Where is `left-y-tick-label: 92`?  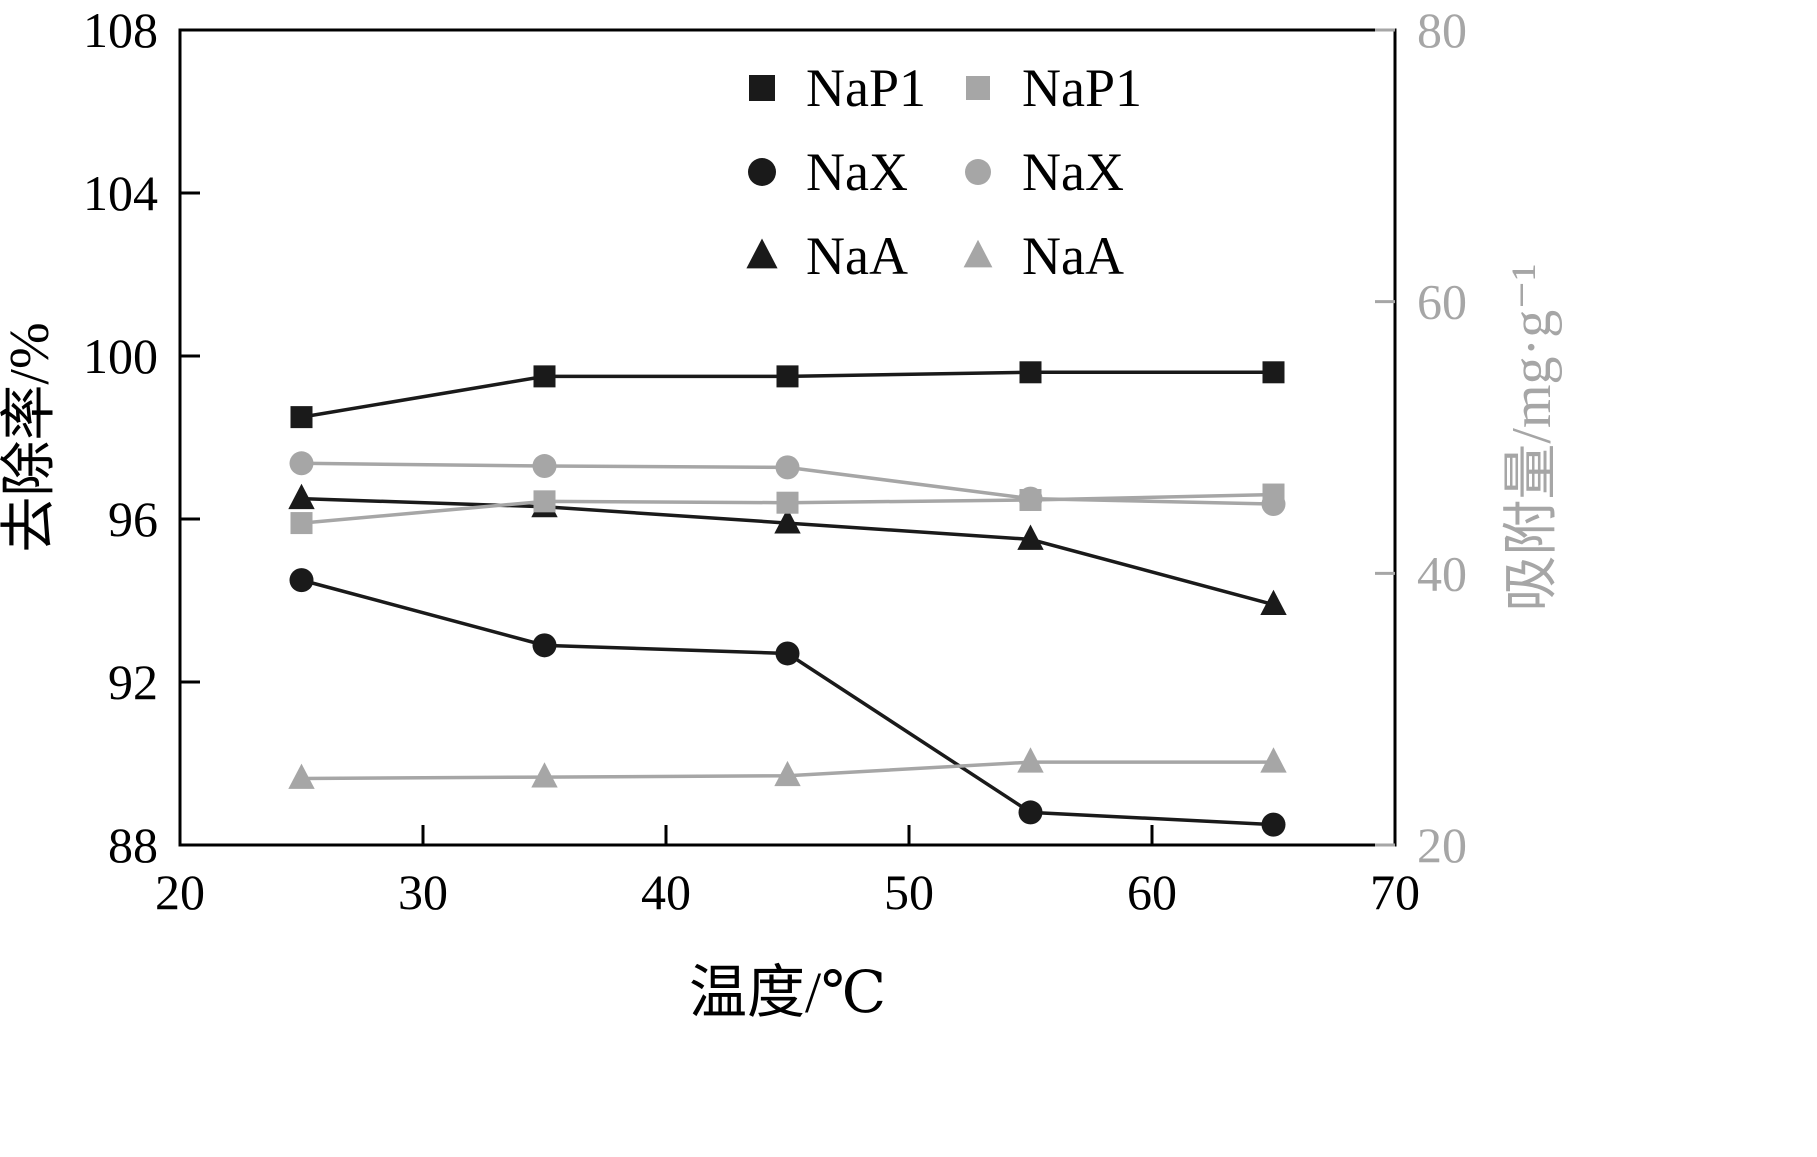
left-y-tick-label: 92 is located at coordinates (133, 682).